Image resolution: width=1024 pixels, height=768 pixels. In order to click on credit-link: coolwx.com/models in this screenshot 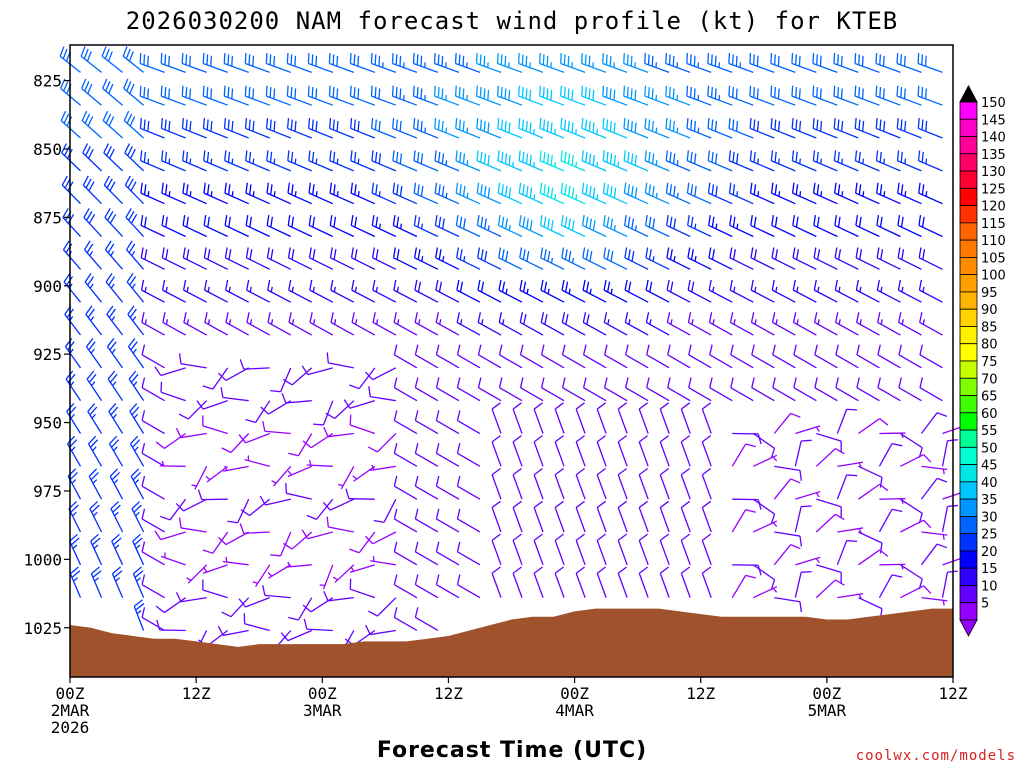, I will do `click(936, 756)`.